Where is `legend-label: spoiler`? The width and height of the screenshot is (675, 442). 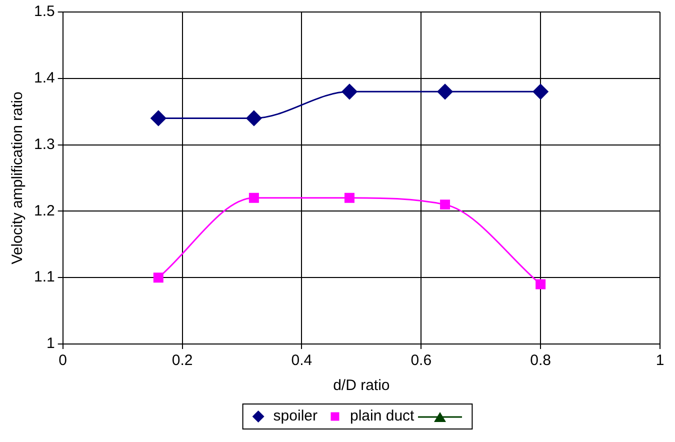 legend-label: spoiler is located at coordinates (295, 416).